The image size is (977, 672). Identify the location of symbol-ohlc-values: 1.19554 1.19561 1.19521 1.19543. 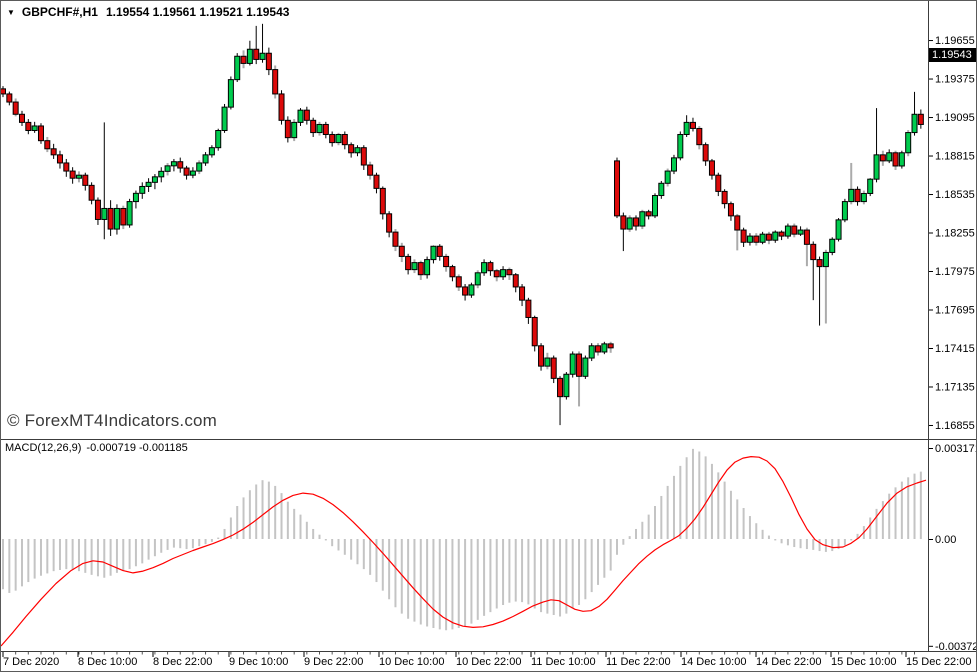
(197, 12).